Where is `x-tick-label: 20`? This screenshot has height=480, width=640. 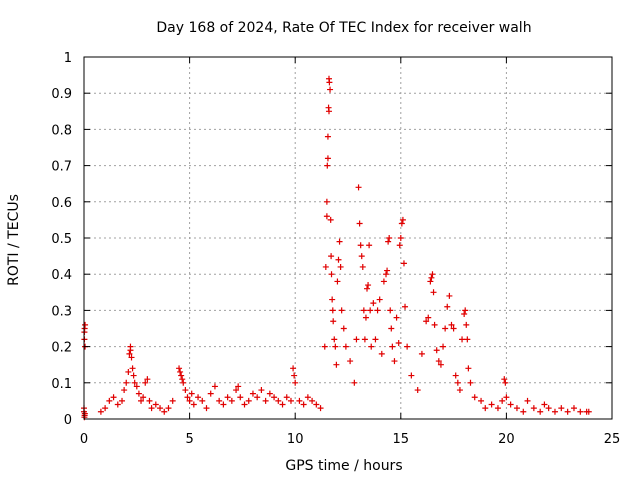 x-tick-label: 20 is located at coordinates (506, 439).